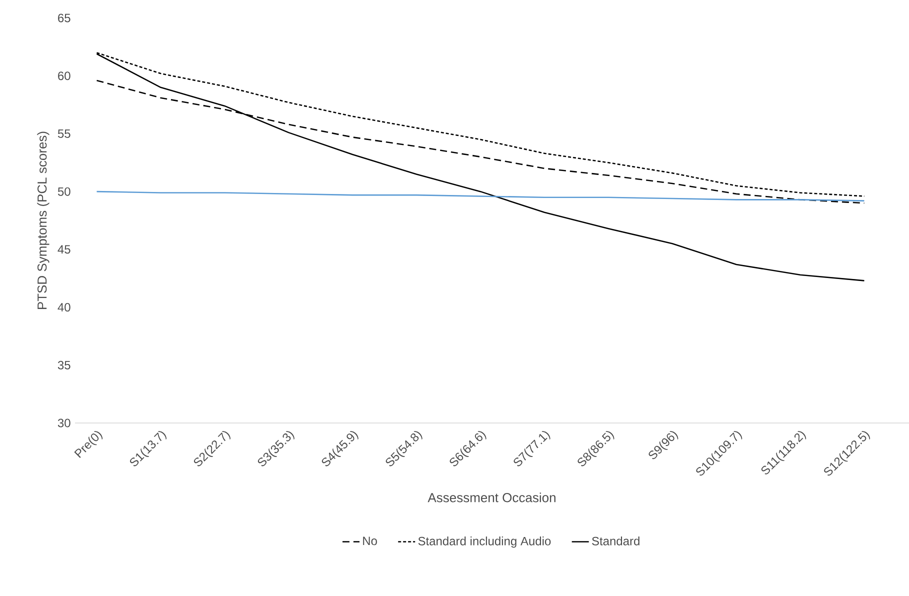 This screenshot has width=909, height=596. I want to click on legend-label: No, so click(370, 541).